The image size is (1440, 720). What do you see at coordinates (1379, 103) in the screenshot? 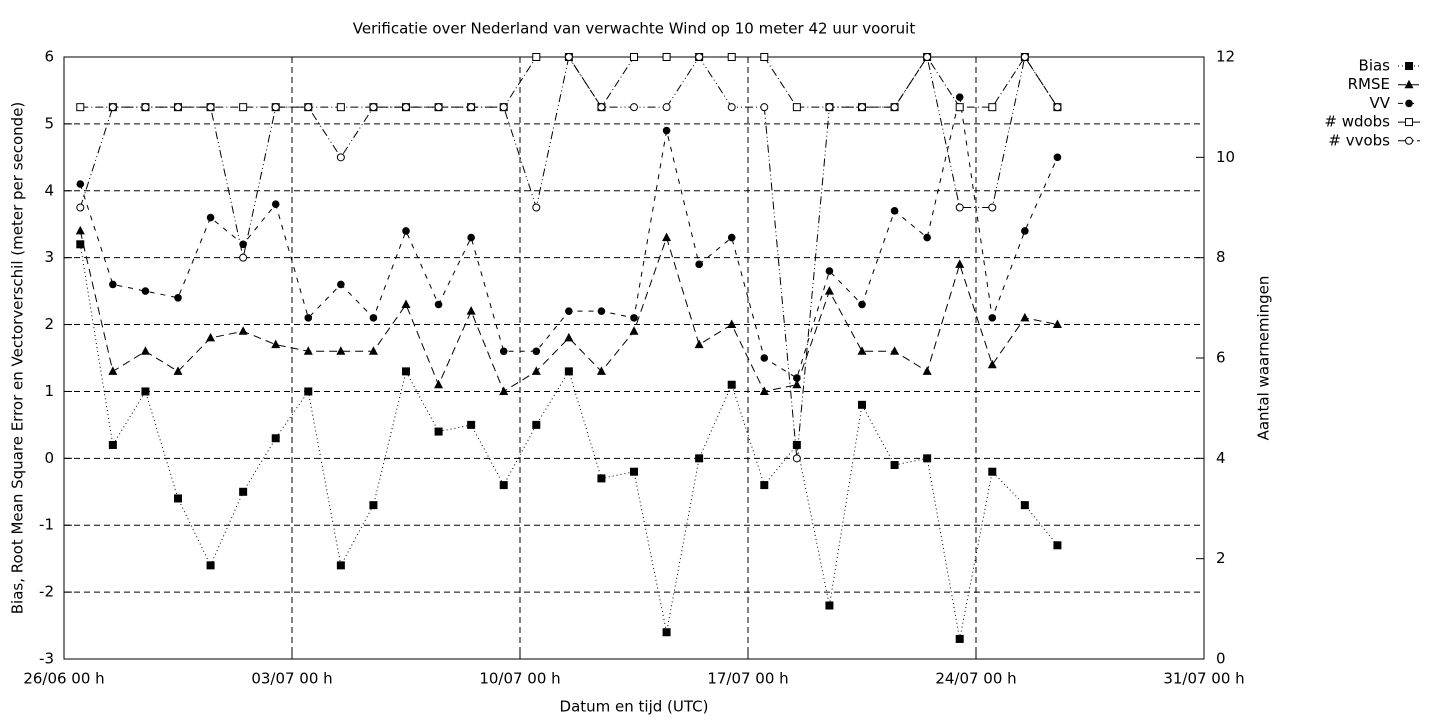
I see `legend-label: VV` at bounding box center [1379, 103].